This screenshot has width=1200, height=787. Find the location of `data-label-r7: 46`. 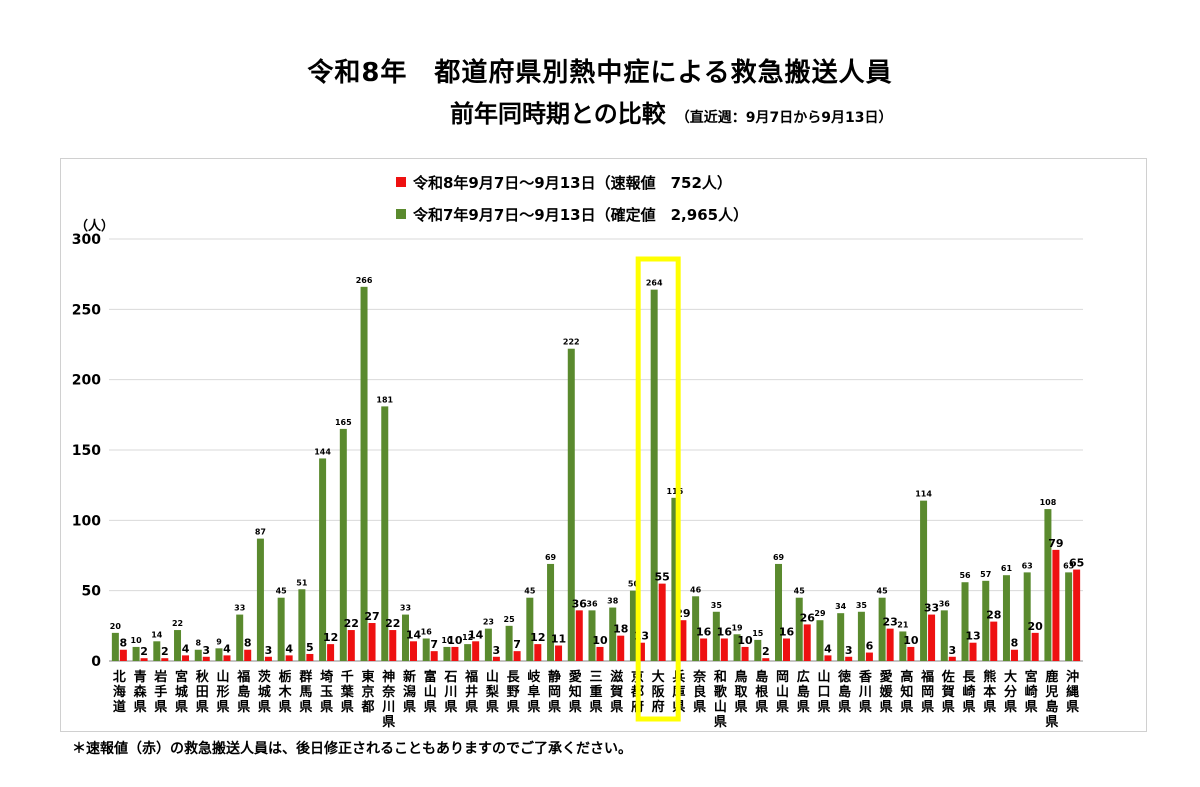

data-label-r7: 46 is located at coordinates (696, 589).